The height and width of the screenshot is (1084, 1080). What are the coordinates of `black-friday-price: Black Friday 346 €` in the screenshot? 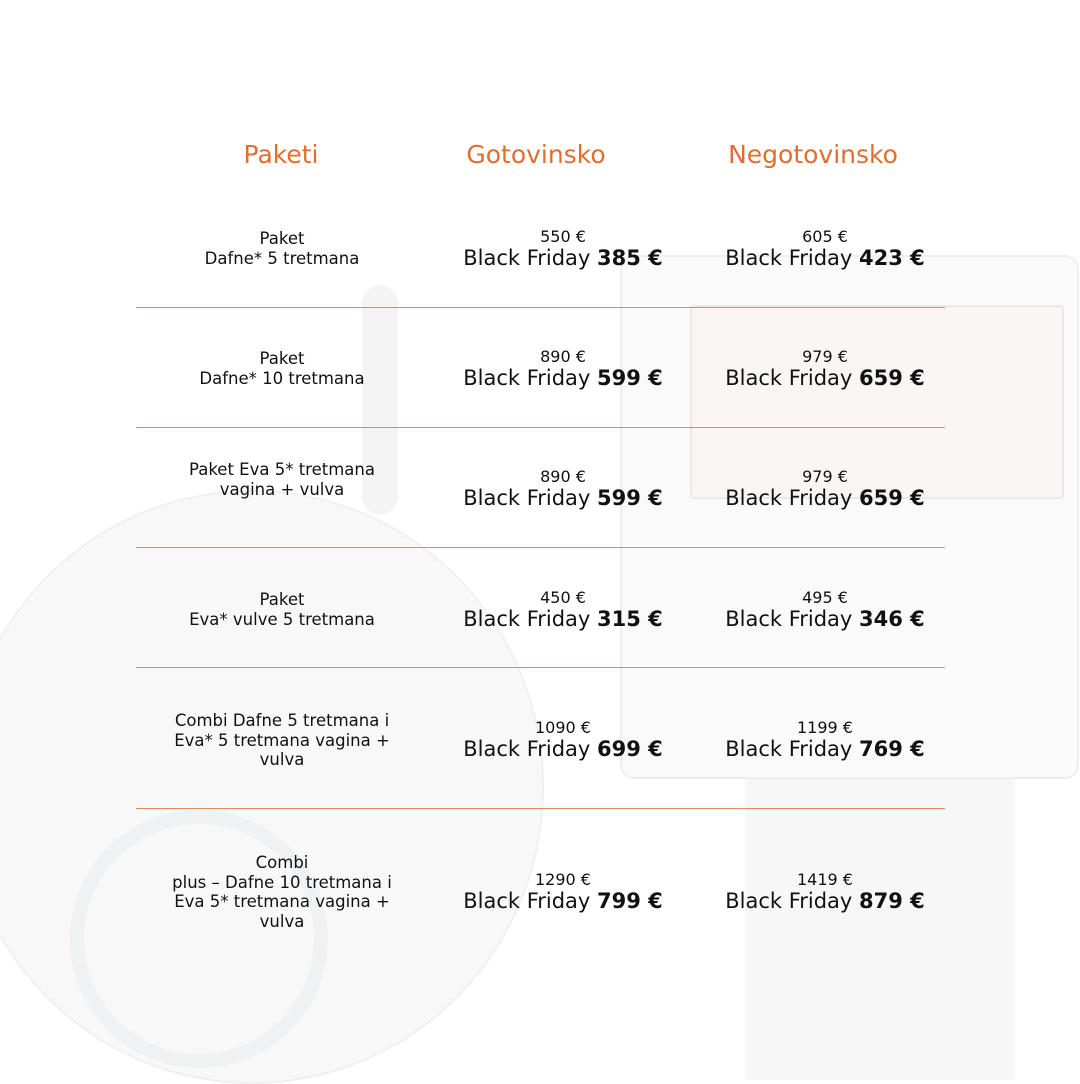 It's located at (825, 619).